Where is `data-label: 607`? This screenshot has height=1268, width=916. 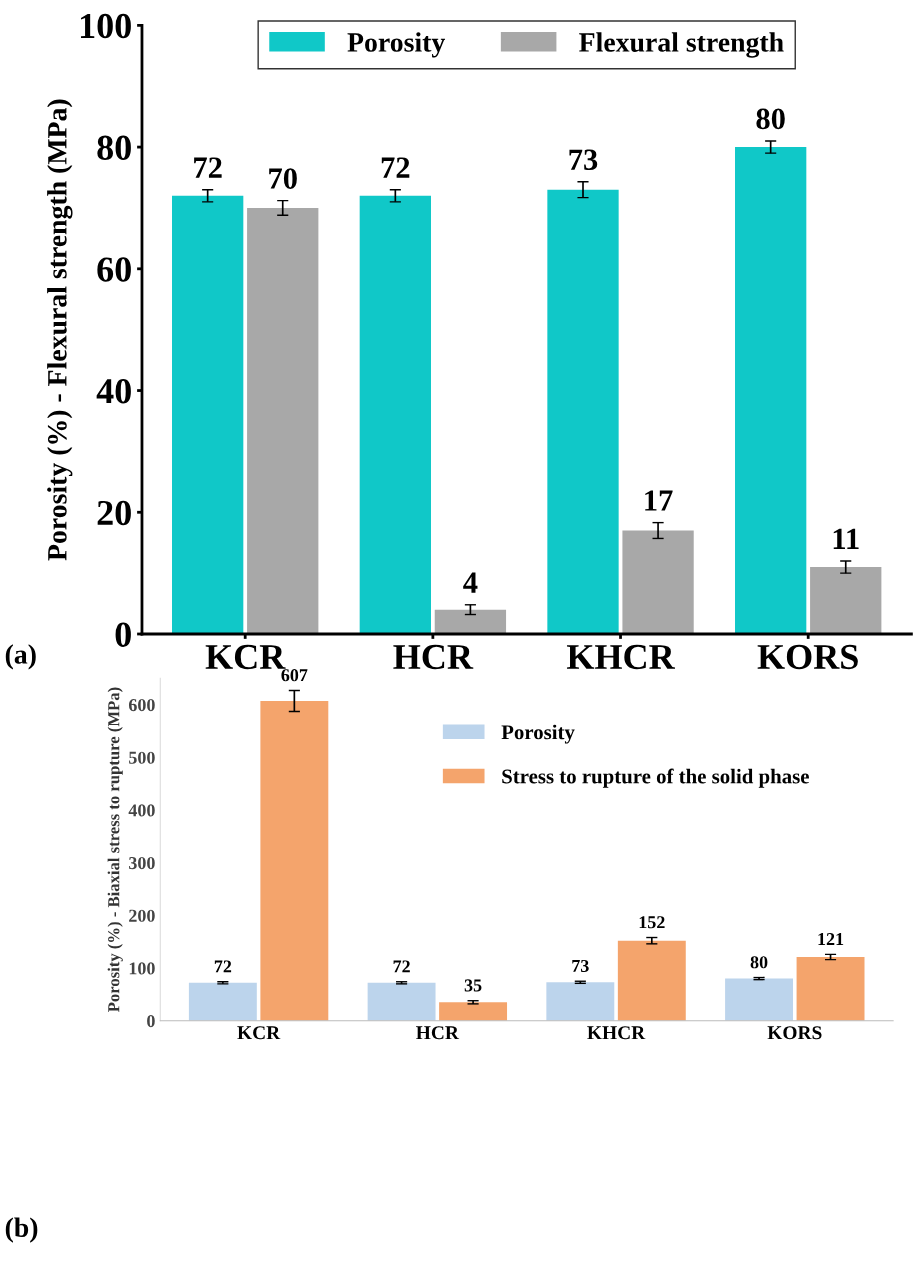
data-label: 607 is located at coordinates (294, 675).